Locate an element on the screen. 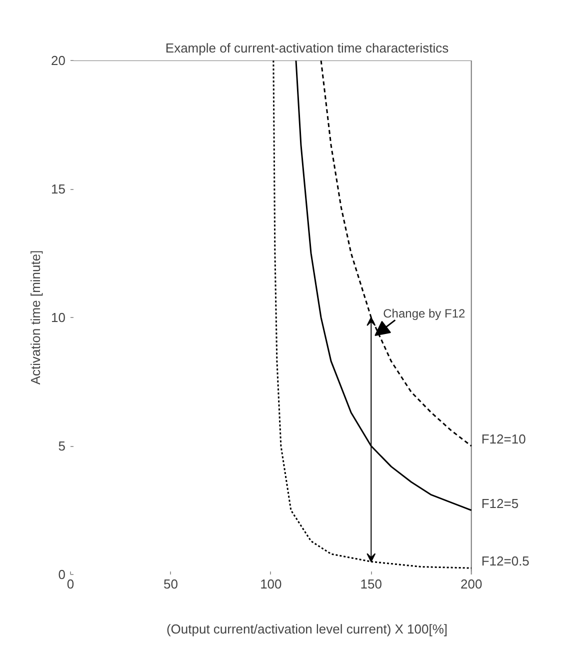 This screenshot has width=563, height=654. series-label: F12=0.5 is located at coordinates (505, 561).